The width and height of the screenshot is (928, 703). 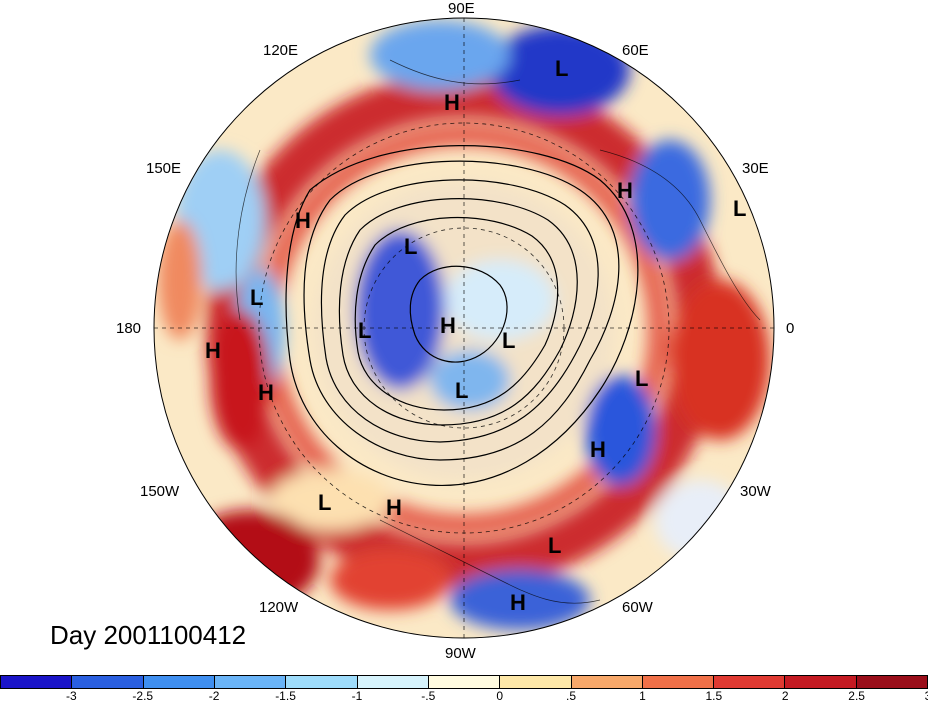 I want to click on colorbar-tick-label: -.5, so click(x=428, y=696).